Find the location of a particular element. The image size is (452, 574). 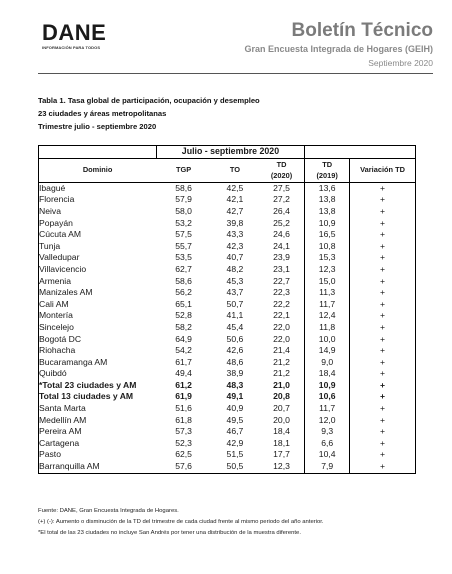

col-td-2019: TD (2019) is located at coordinates (327, 170).